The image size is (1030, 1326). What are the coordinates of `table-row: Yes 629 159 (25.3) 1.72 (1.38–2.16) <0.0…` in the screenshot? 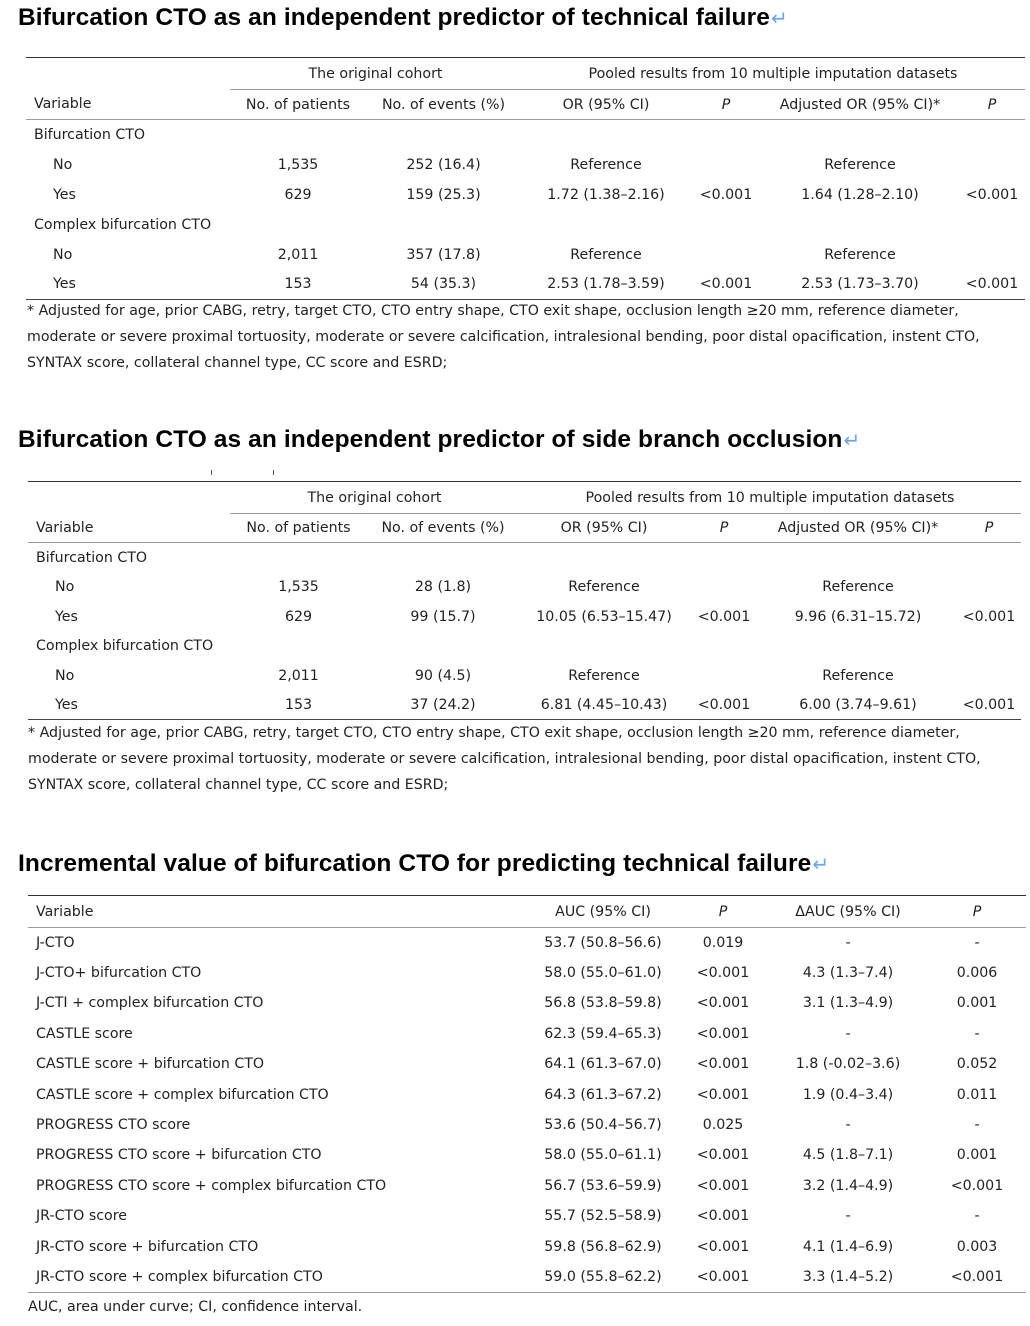 It's located at (525, 195).